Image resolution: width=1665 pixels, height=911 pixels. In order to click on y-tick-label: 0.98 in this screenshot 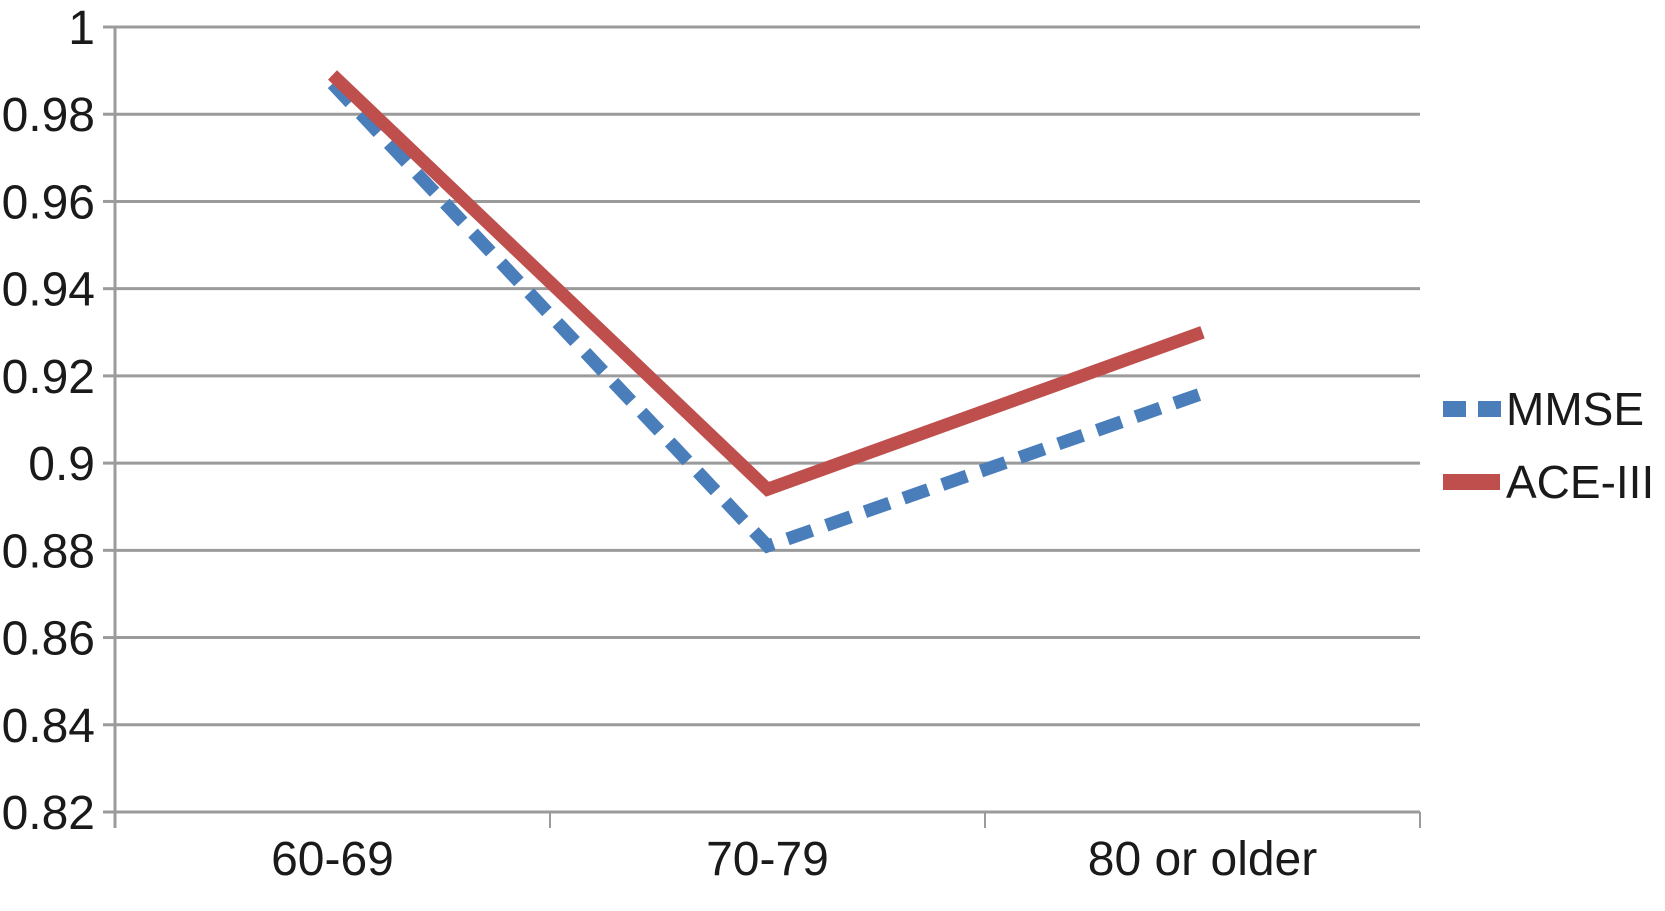, I will do `click(48, 115)`.